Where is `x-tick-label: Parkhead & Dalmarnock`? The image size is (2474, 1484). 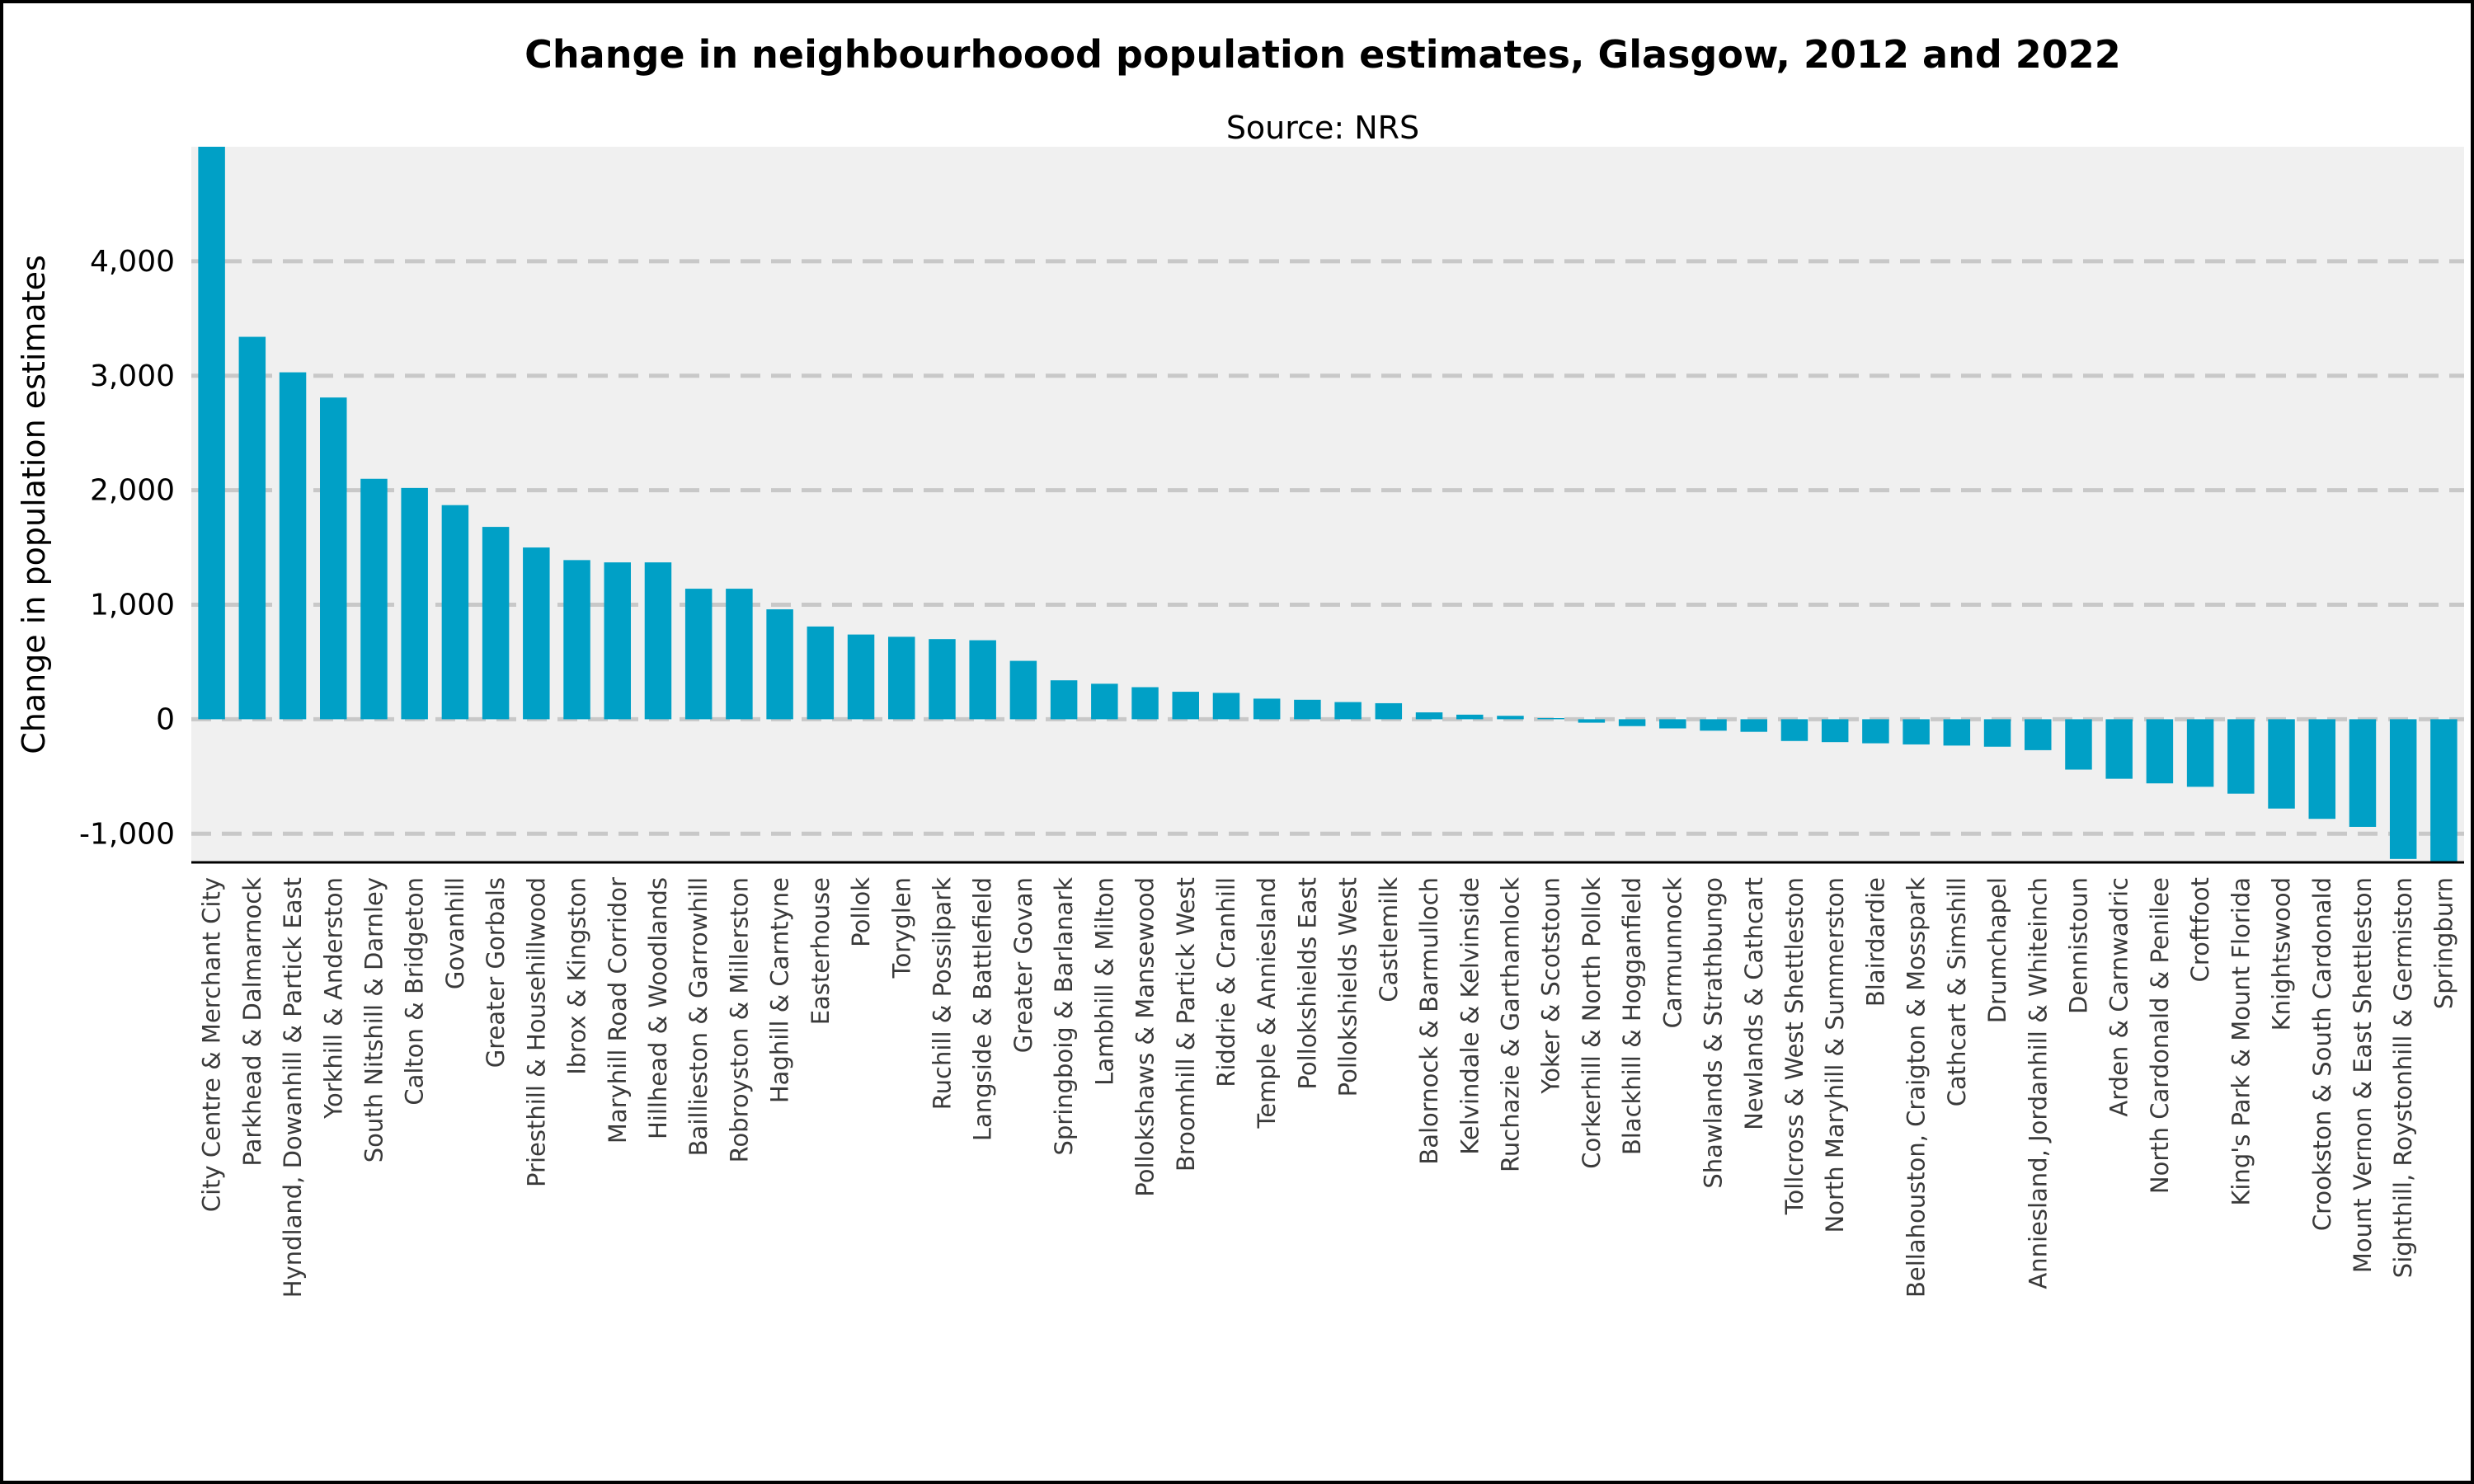
x-tick-label: Parkhead & Dalmarnock is located at coordinates (252, 1022).